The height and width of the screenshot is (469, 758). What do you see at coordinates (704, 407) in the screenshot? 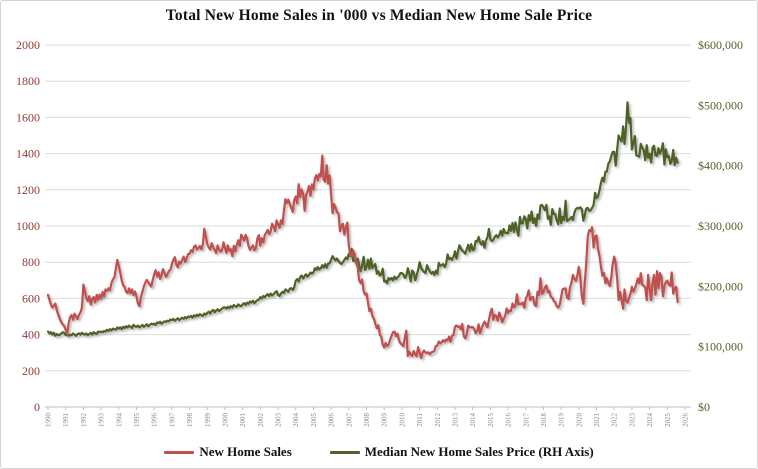
I see `svg-text: $0` at bounding box center [704, 407].